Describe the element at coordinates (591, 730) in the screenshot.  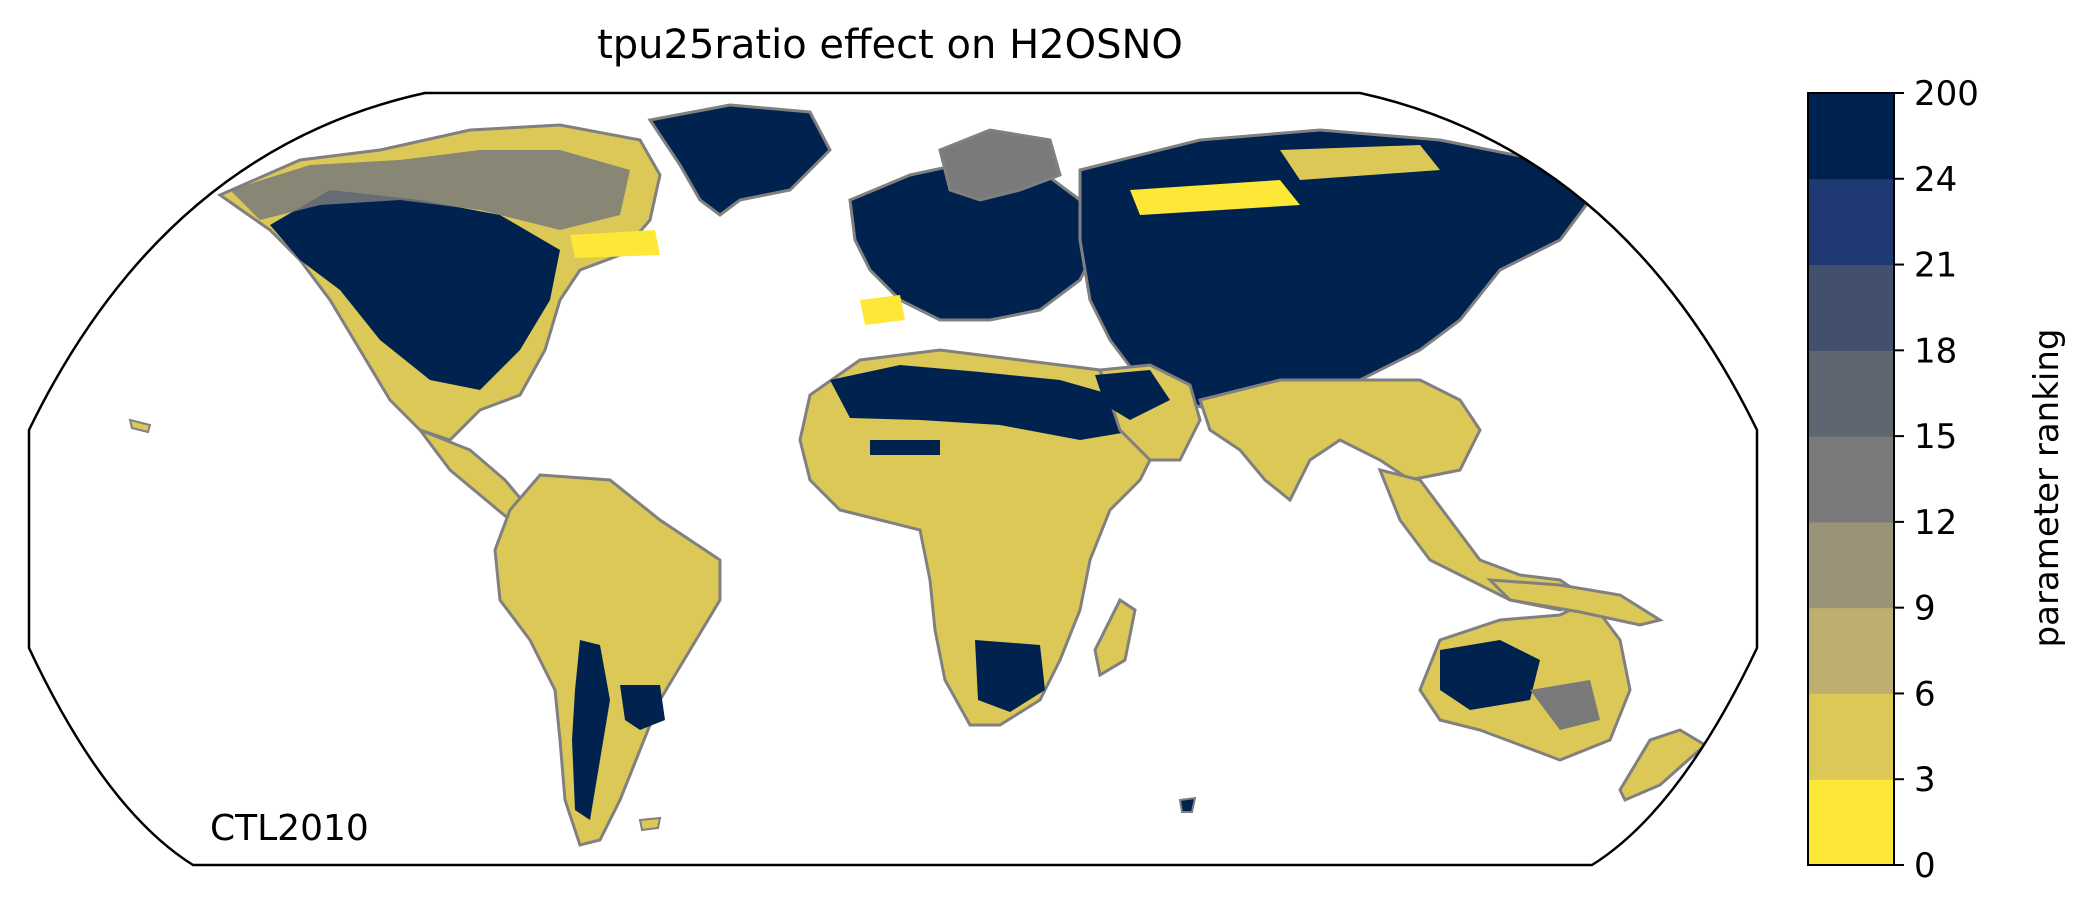
I see `patagonia-snow` at that location.